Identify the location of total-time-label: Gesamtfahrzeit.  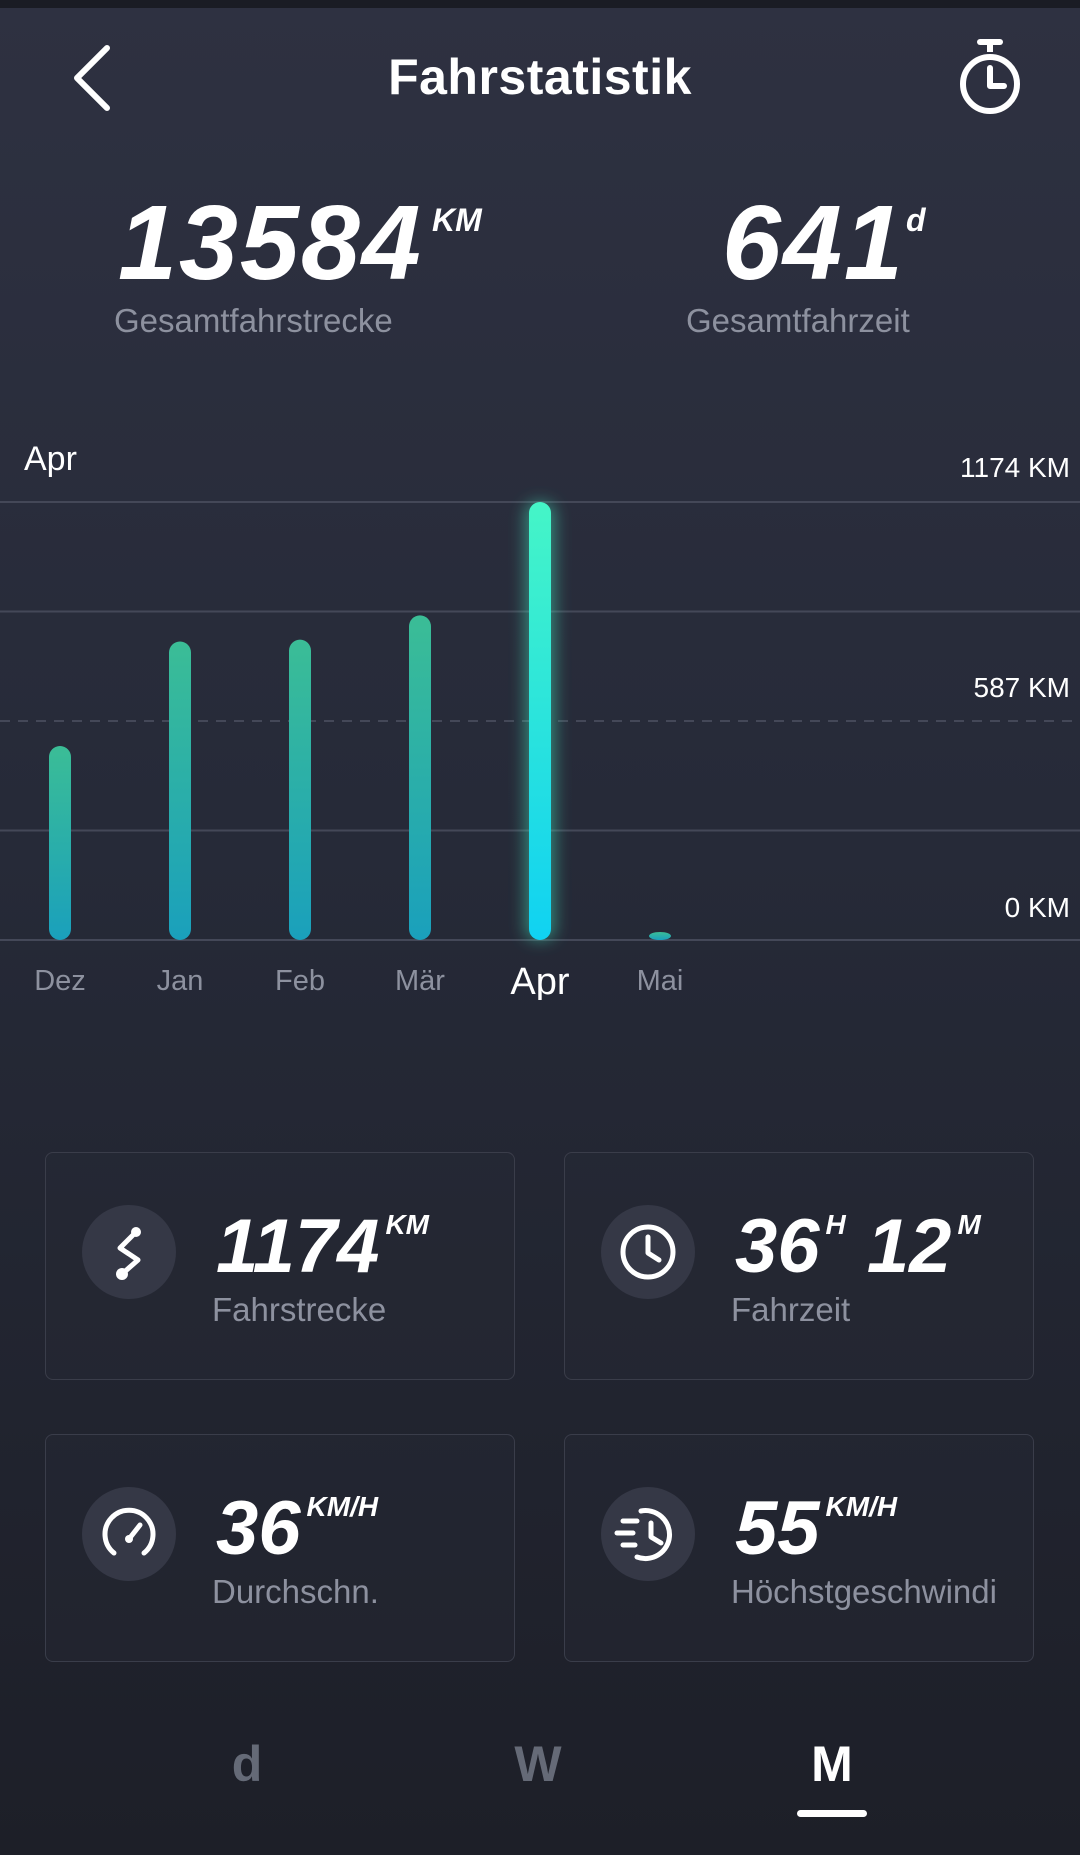
(798, 320).